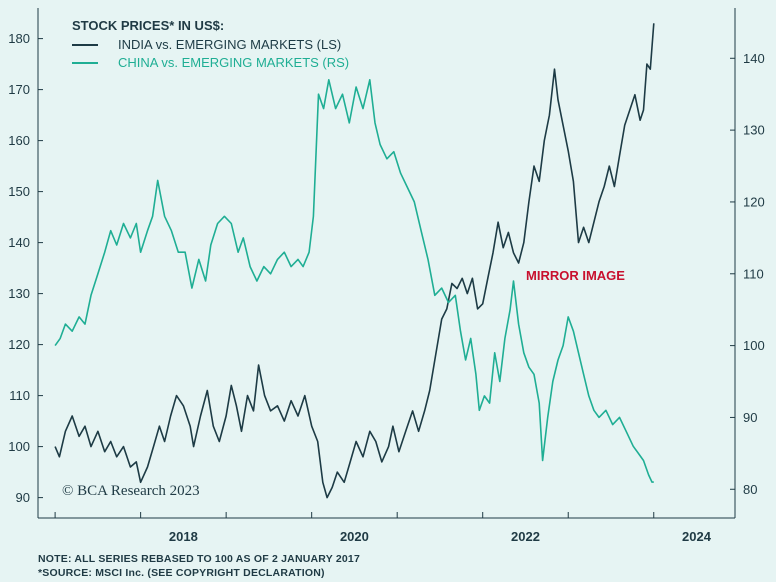 The width and height of the screenshot is (776, 582). I want to click on left-tick-label: 130, so click(19, 293).